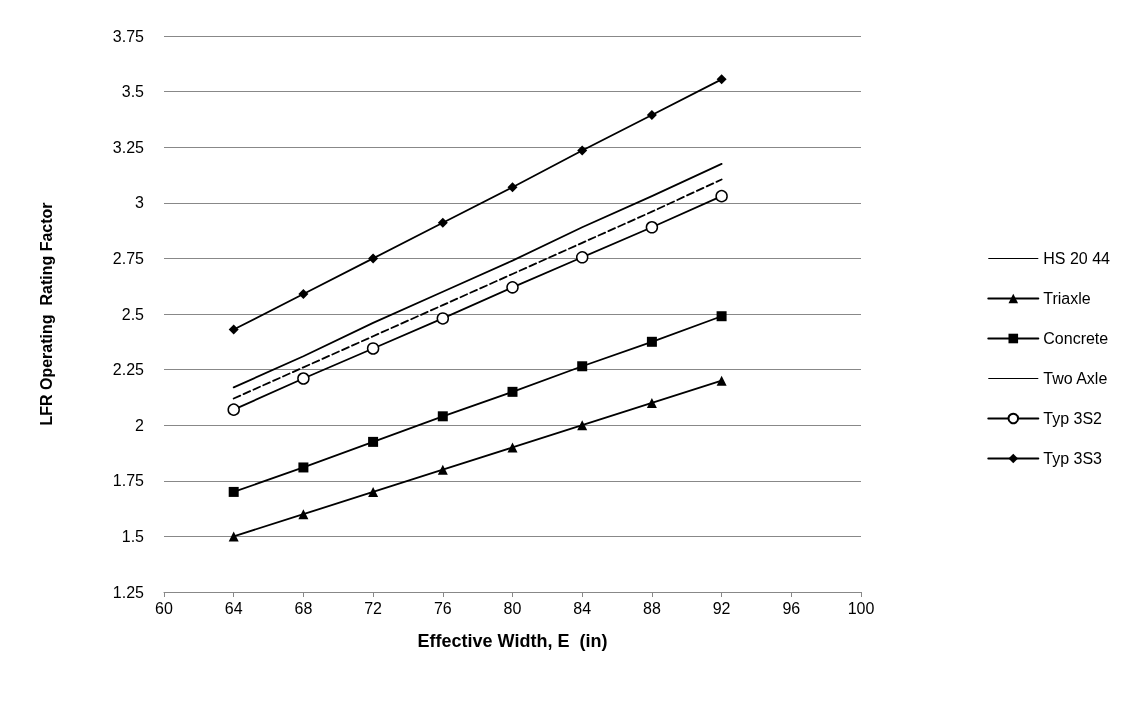 The image size is (1135, 717). I want to click on legend-label: Typ 3S2, so click(1073, 418).